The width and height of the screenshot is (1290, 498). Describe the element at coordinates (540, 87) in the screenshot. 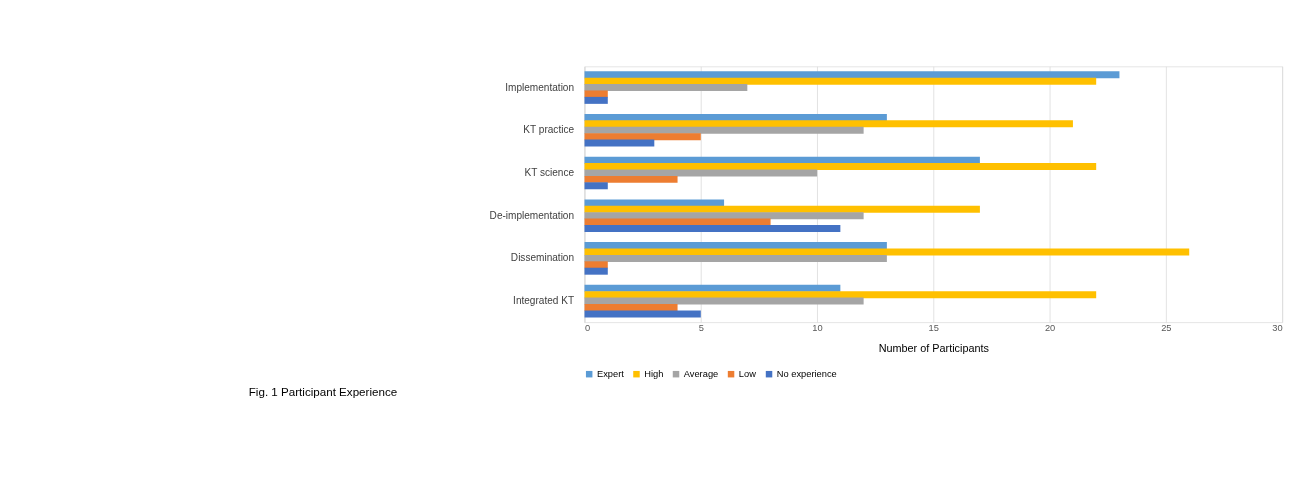

I see `y-tick-label: Implementation` at that location.